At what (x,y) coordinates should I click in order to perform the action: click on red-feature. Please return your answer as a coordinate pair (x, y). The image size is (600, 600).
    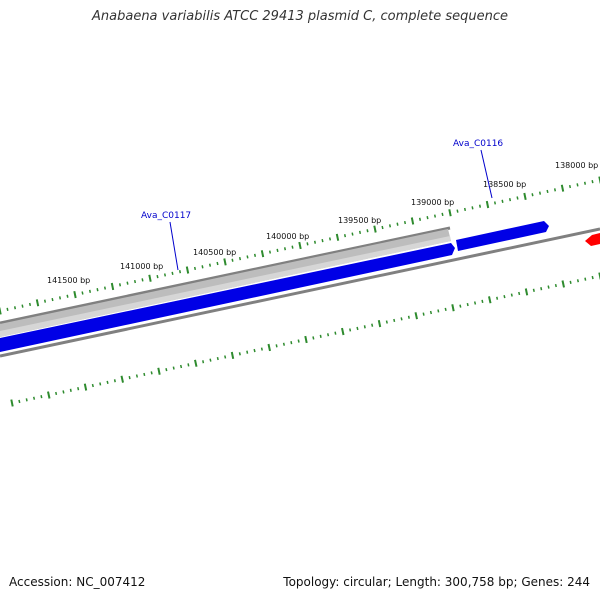
    Looking at the image, I should click on (592, 239).